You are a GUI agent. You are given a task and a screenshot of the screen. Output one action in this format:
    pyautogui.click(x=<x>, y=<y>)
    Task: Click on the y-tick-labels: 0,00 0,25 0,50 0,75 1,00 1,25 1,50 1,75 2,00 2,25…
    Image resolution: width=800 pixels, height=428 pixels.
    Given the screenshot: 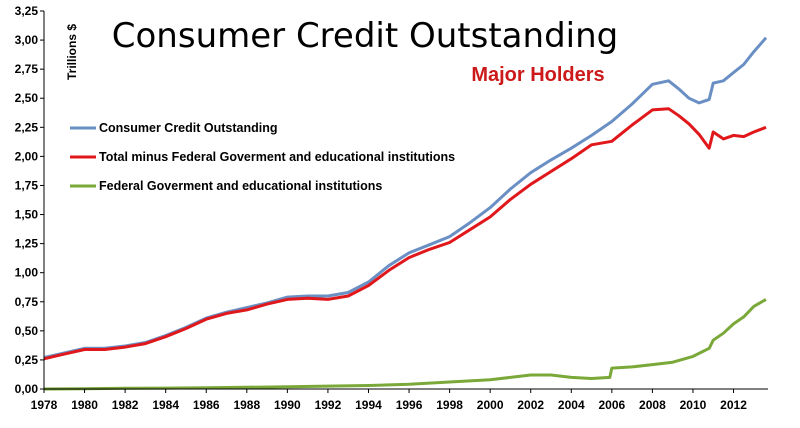 What is the action you would take?
    pyautogui.click(x=29, y=200)
    